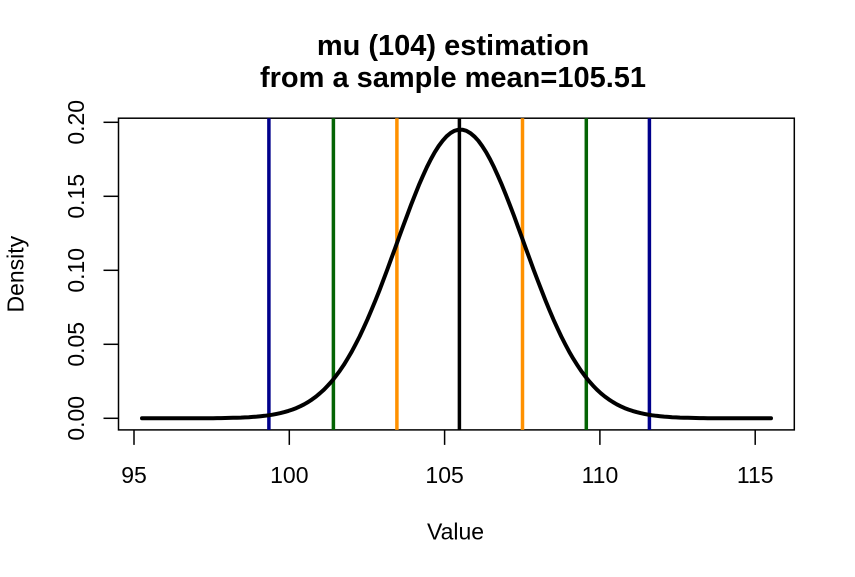 Image resolution: width=855 pixels, height=577 pixels. What do you see at coordinates (600, 475) in the screenshot?
I see `svg-text: 110` at bounding box center [600, 475].